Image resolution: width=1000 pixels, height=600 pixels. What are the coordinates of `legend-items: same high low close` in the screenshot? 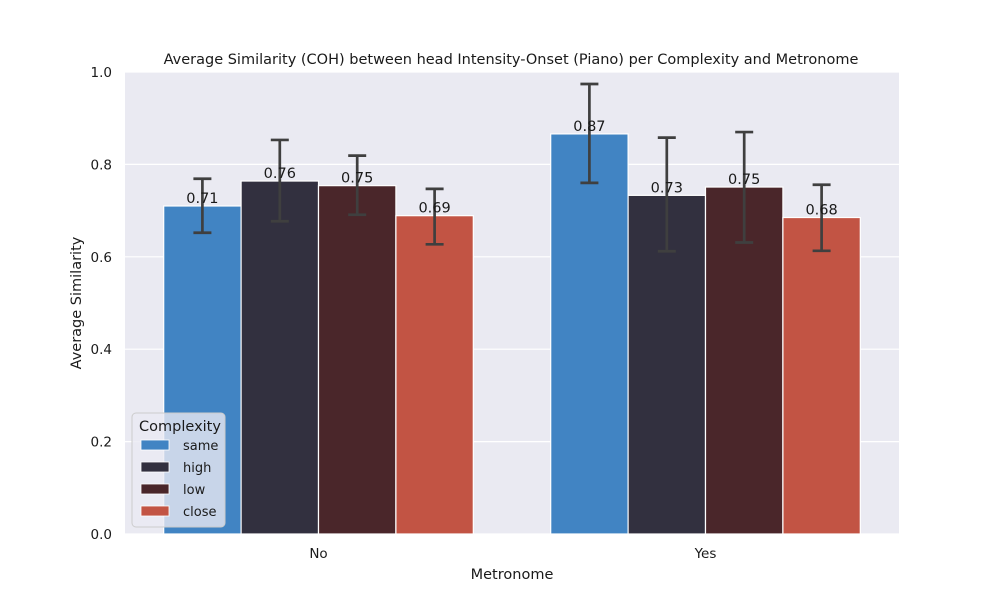 It's located at (179, 479).